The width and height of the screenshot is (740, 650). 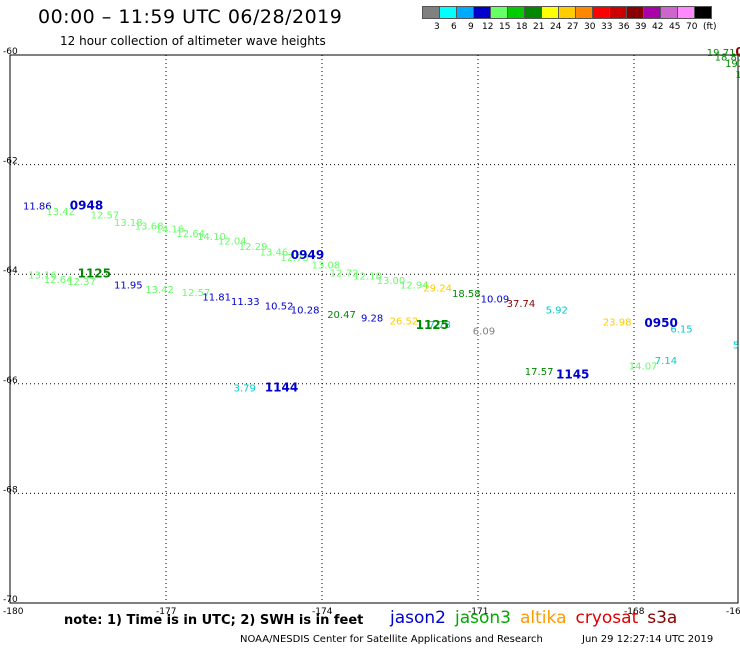 I want to click on track-time-label: 0950, so click(x=660, y=323).